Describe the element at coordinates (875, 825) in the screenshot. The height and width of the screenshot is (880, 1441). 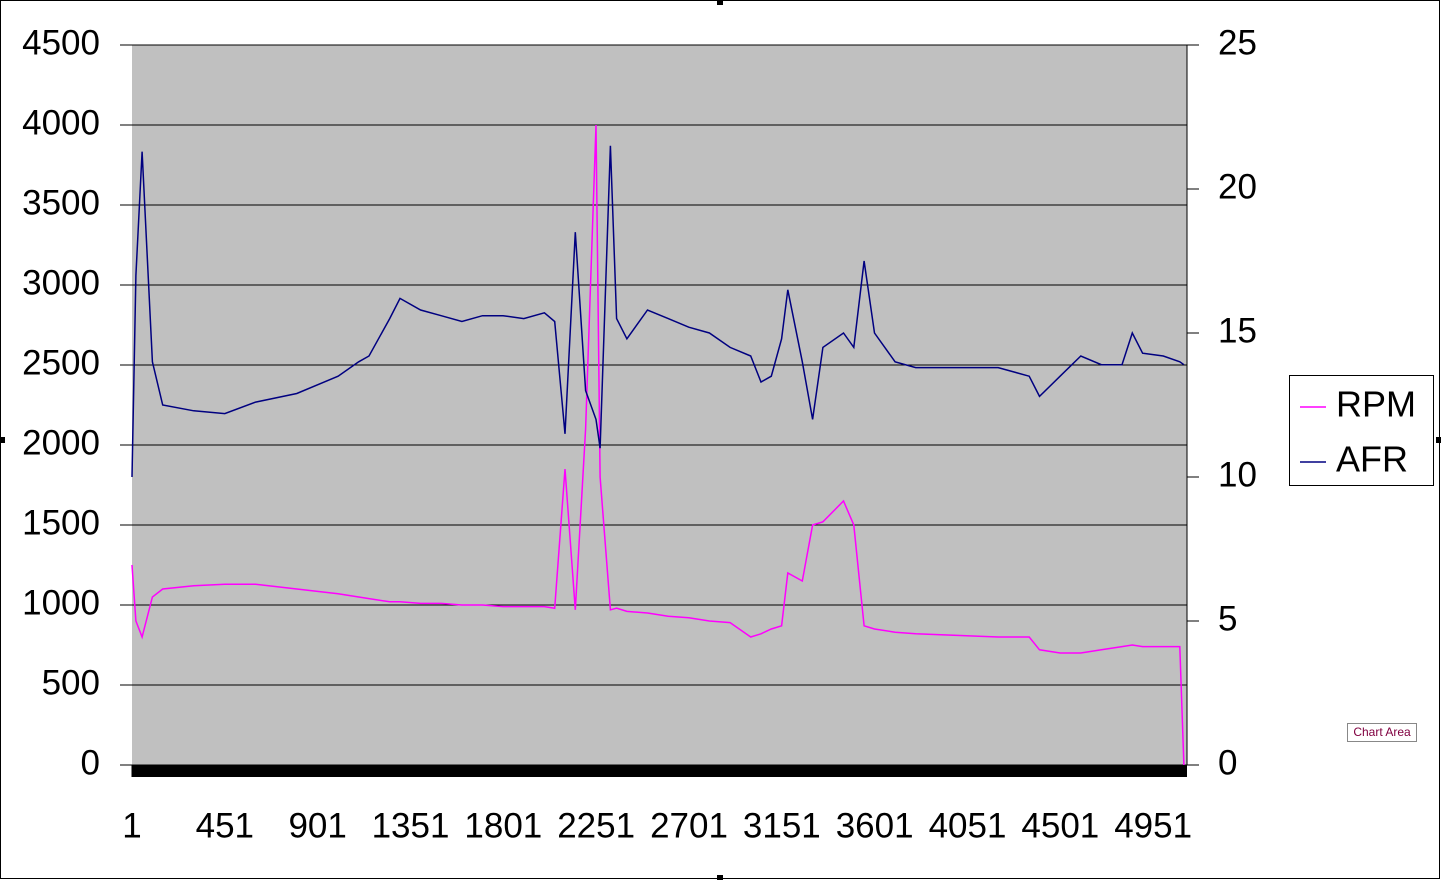
I see `x-tick-label: 3601` at that location.